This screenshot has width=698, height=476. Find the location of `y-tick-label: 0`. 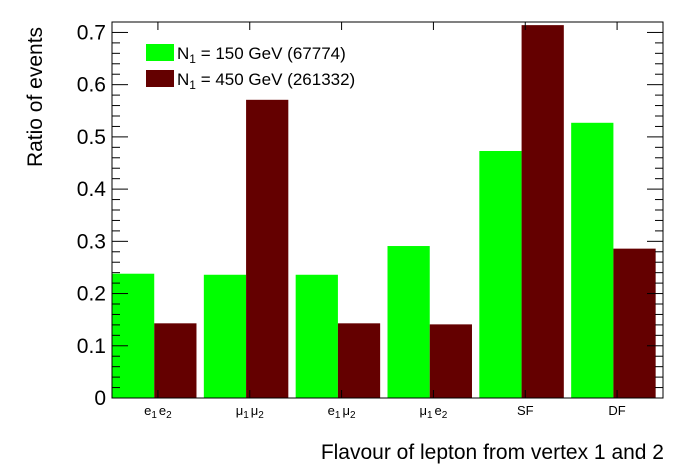

y-tick-label: 0 is located at coordinates (100, 398).